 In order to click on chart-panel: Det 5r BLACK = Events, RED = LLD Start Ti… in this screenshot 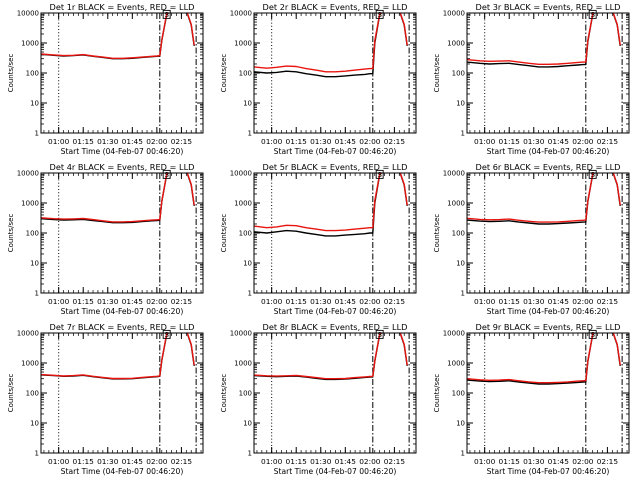, I will do `click(318, 239)`.